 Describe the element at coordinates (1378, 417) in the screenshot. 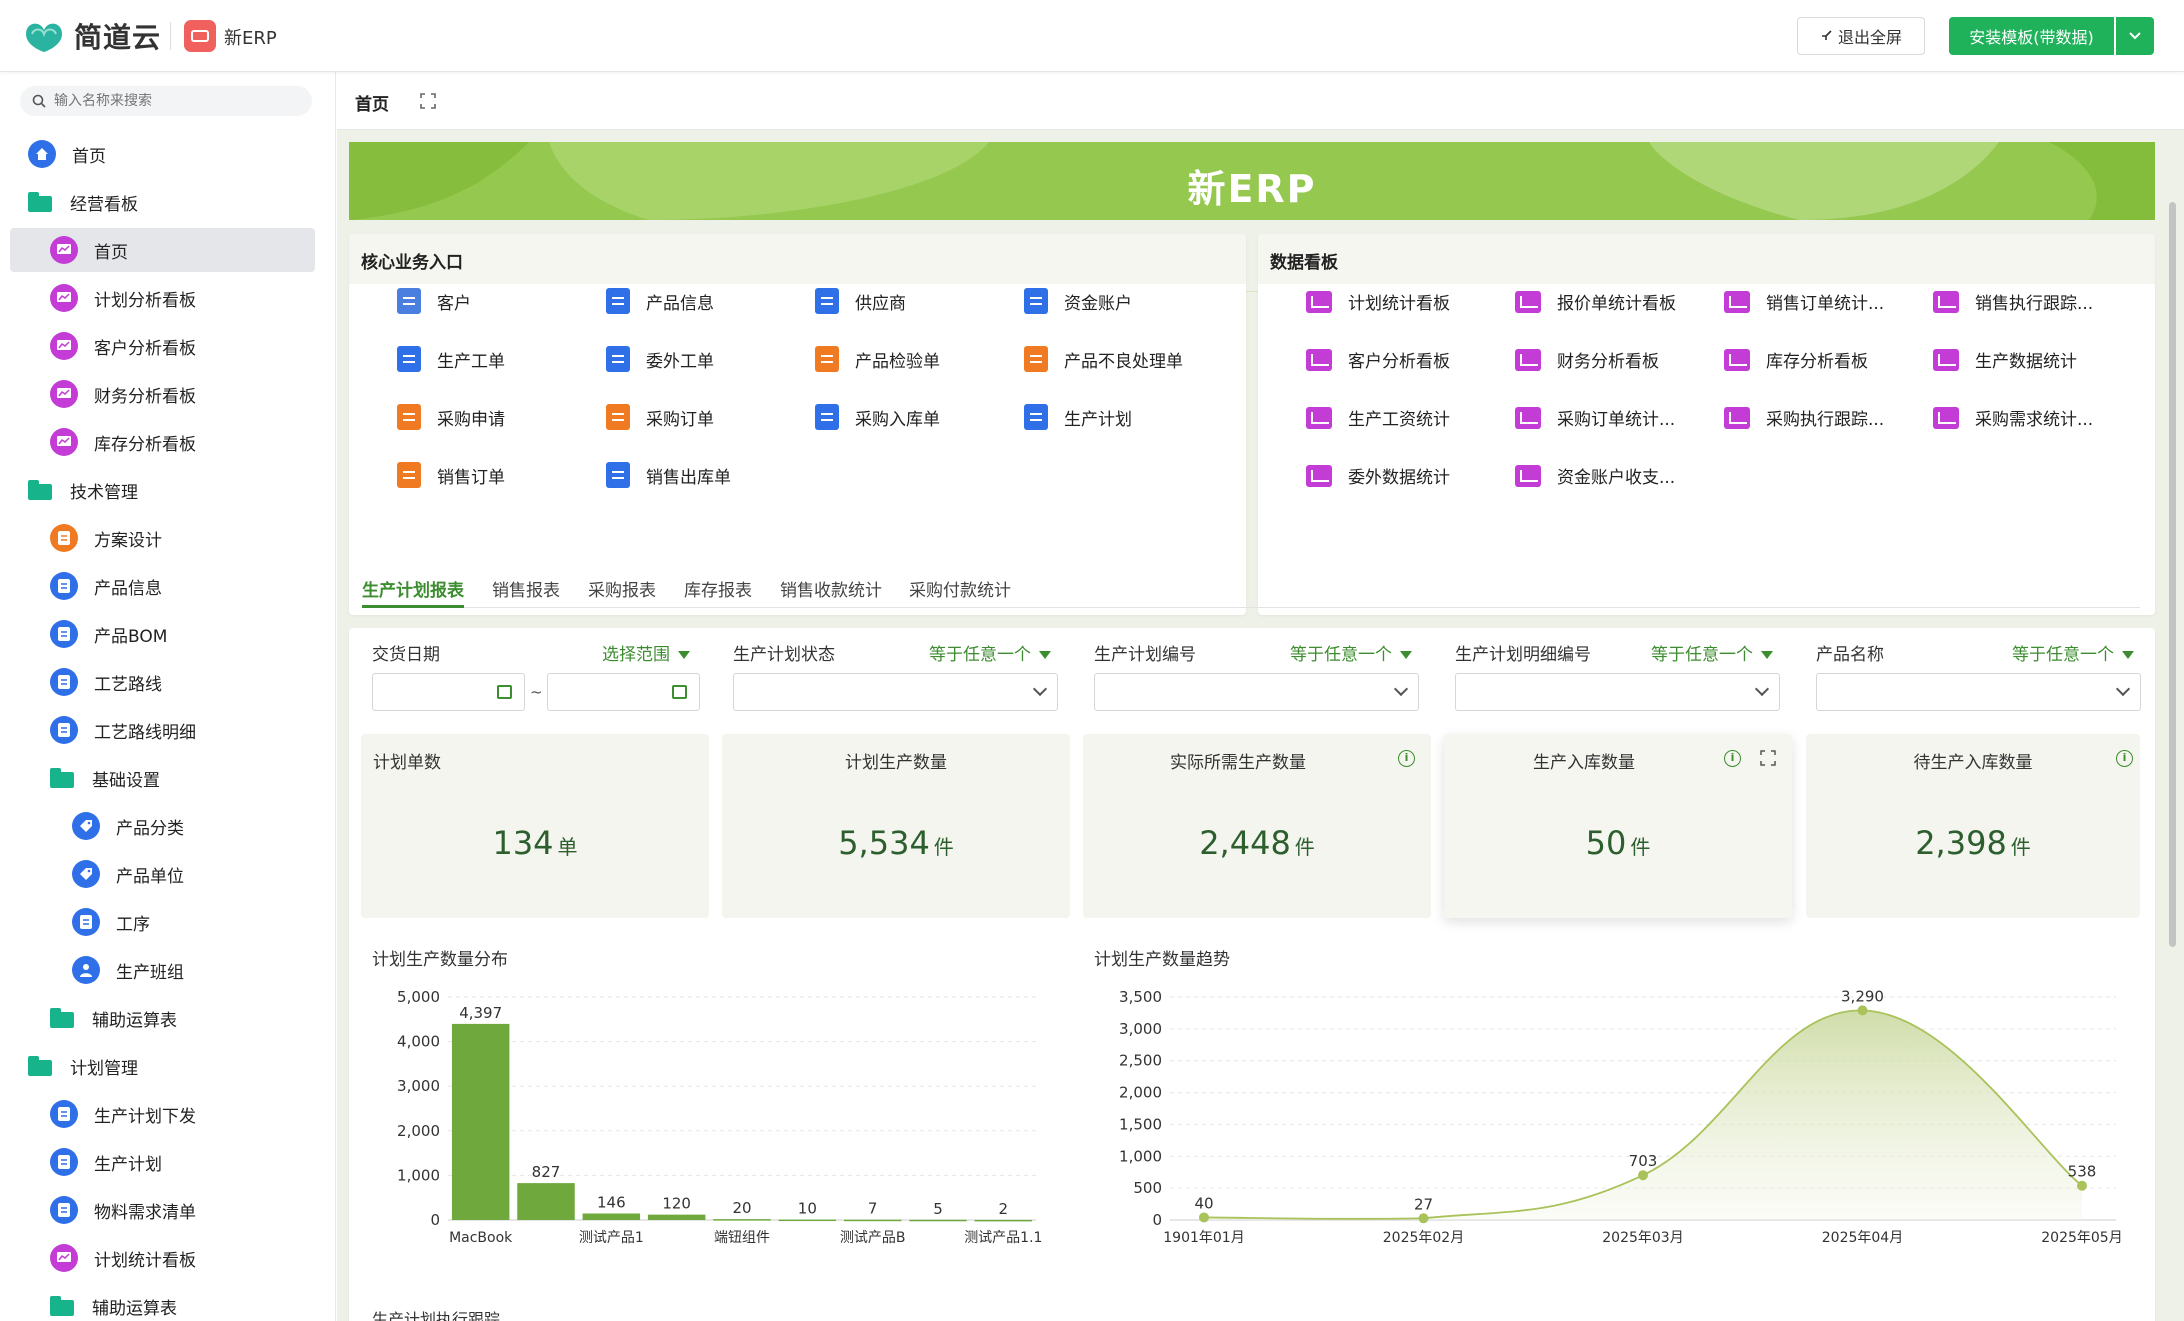

I see `data-board-item: 生产工资统计` at that location.